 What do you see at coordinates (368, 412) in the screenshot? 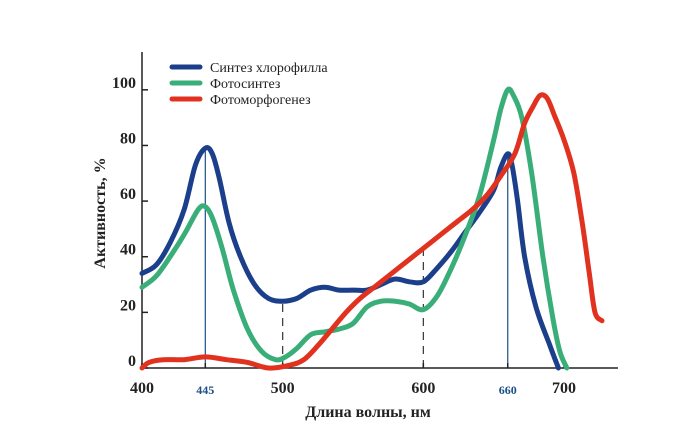
I see `x-axis-title: Длина волны, нм` at bounding box center [368, 412].